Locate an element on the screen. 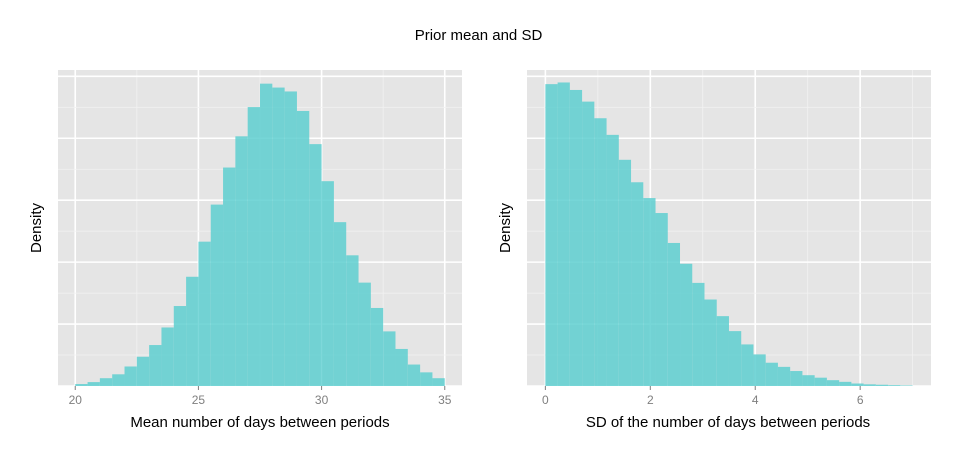  panel-right-xlabel: SD of the number of days between periods is located at coordinates (728, 422).